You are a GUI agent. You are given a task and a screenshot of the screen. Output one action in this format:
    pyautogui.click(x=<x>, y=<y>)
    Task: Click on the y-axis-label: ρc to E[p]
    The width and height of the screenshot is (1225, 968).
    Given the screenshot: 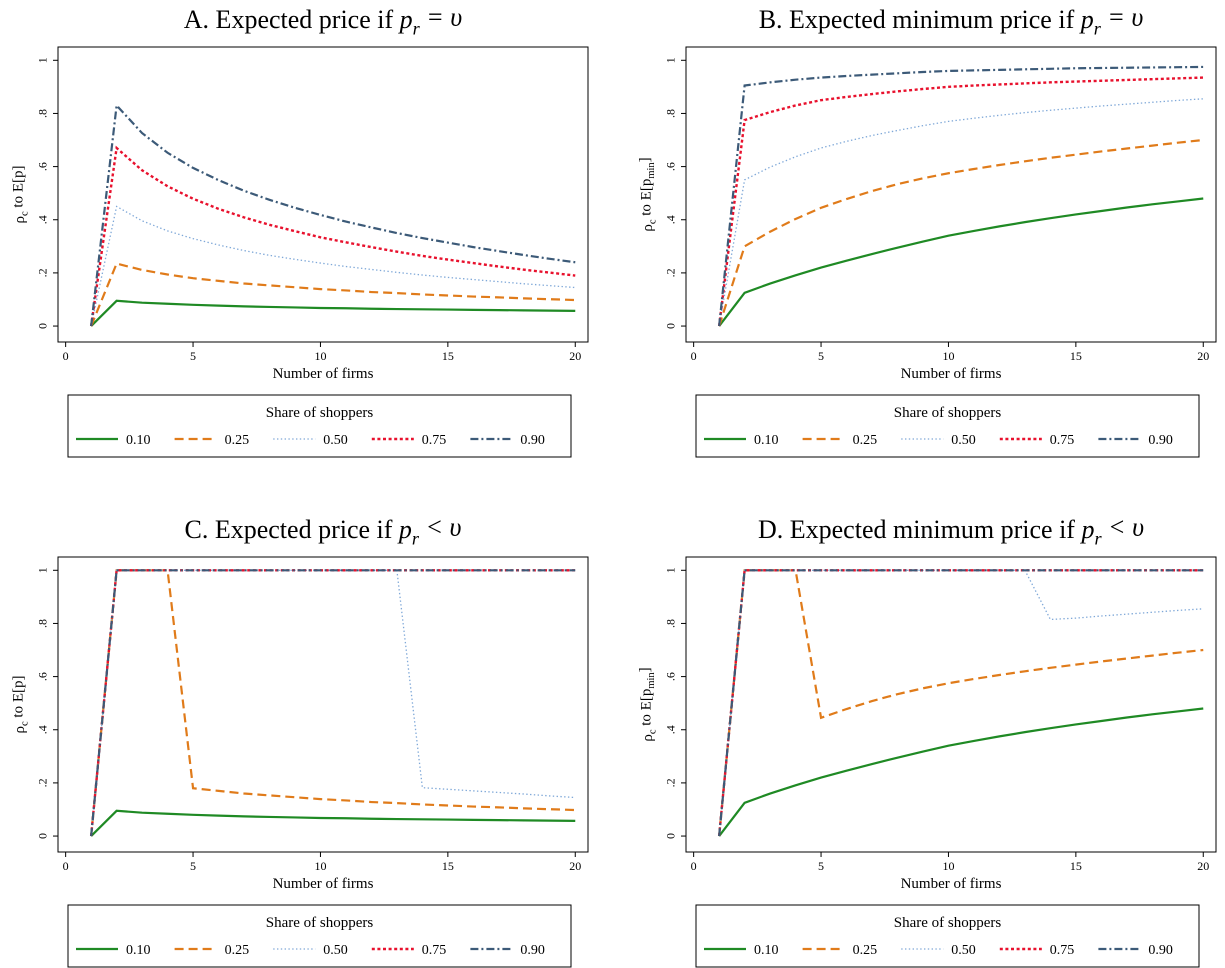 What is the action you would take?
    pyautogui.click(x=20, y=705)
    